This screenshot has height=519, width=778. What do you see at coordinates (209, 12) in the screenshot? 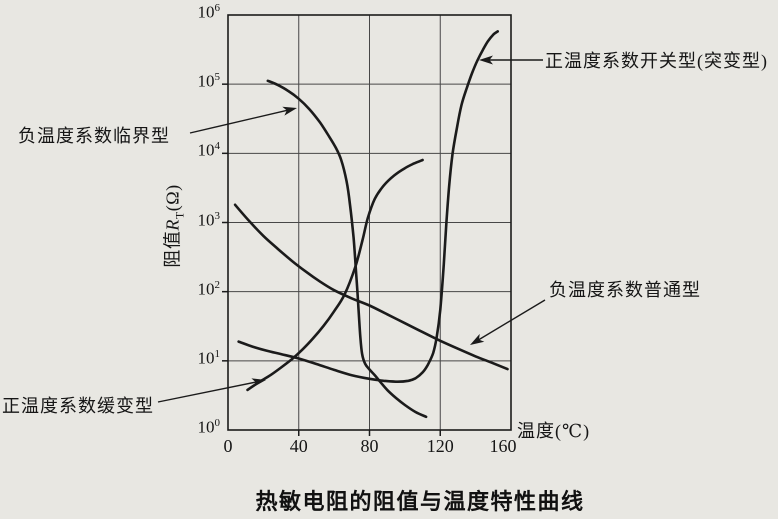
I see `y-tick-label-1e6: 10⁶` at bounding box center [209, 12].